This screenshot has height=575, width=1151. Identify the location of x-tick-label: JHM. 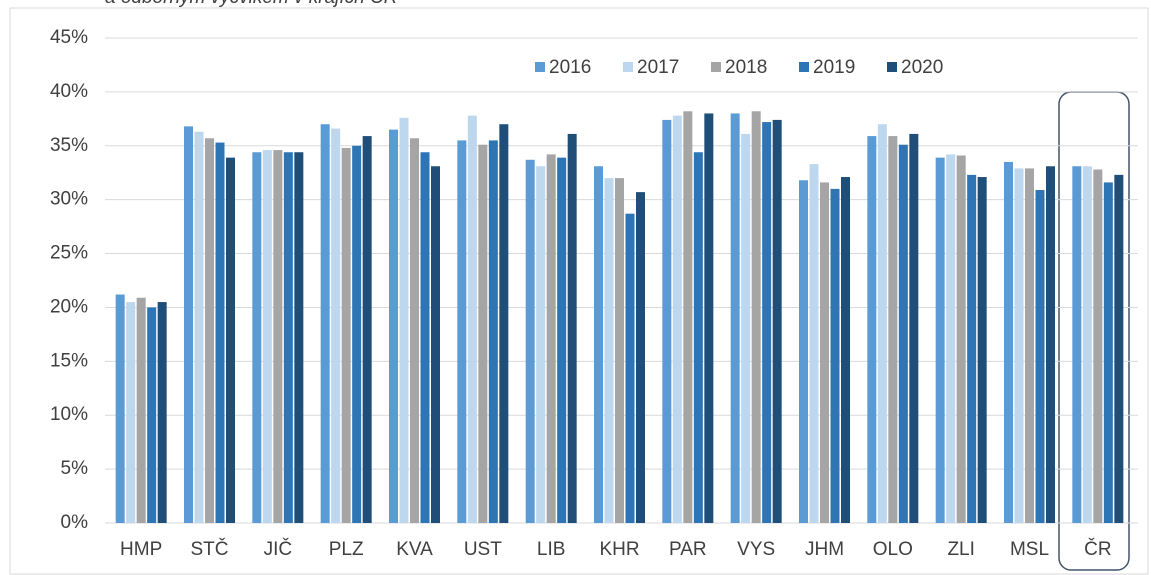
(824, 549).